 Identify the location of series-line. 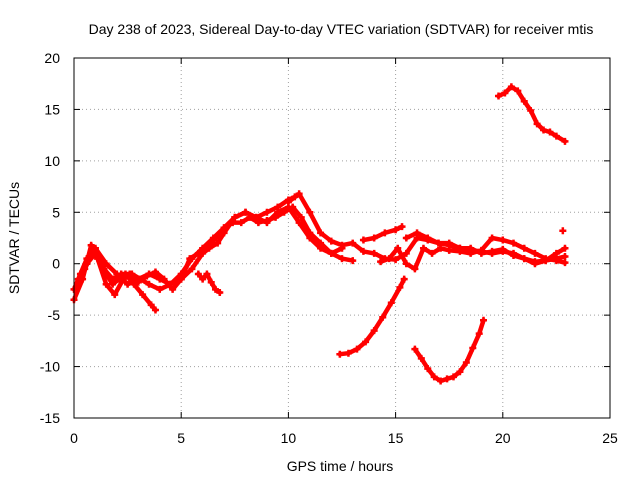
(532, 114).